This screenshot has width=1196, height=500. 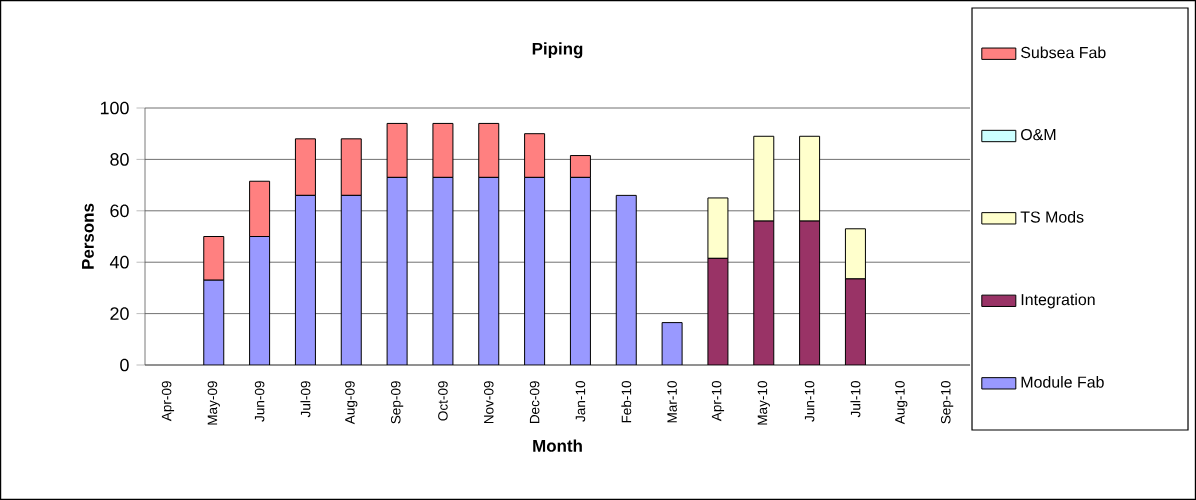 What do you see at coordinates (947, 402) in the screenshot?
I see `x-tick-label: Sep-10` at bounding box center [947, 402].